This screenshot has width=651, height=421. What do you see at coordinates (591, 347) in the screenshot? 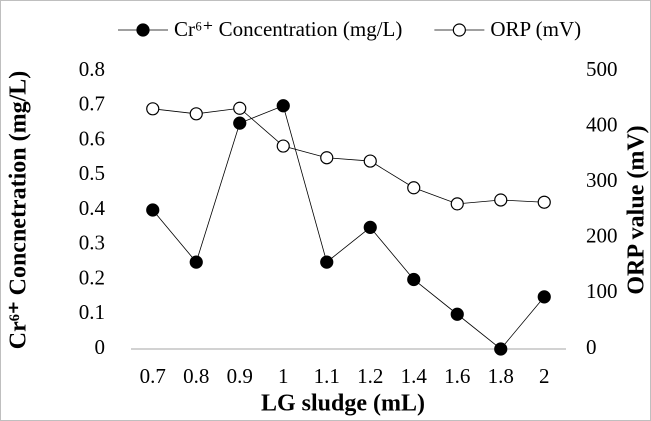
I see `y2-tick-label: 0` at bounding box center [591, 347].